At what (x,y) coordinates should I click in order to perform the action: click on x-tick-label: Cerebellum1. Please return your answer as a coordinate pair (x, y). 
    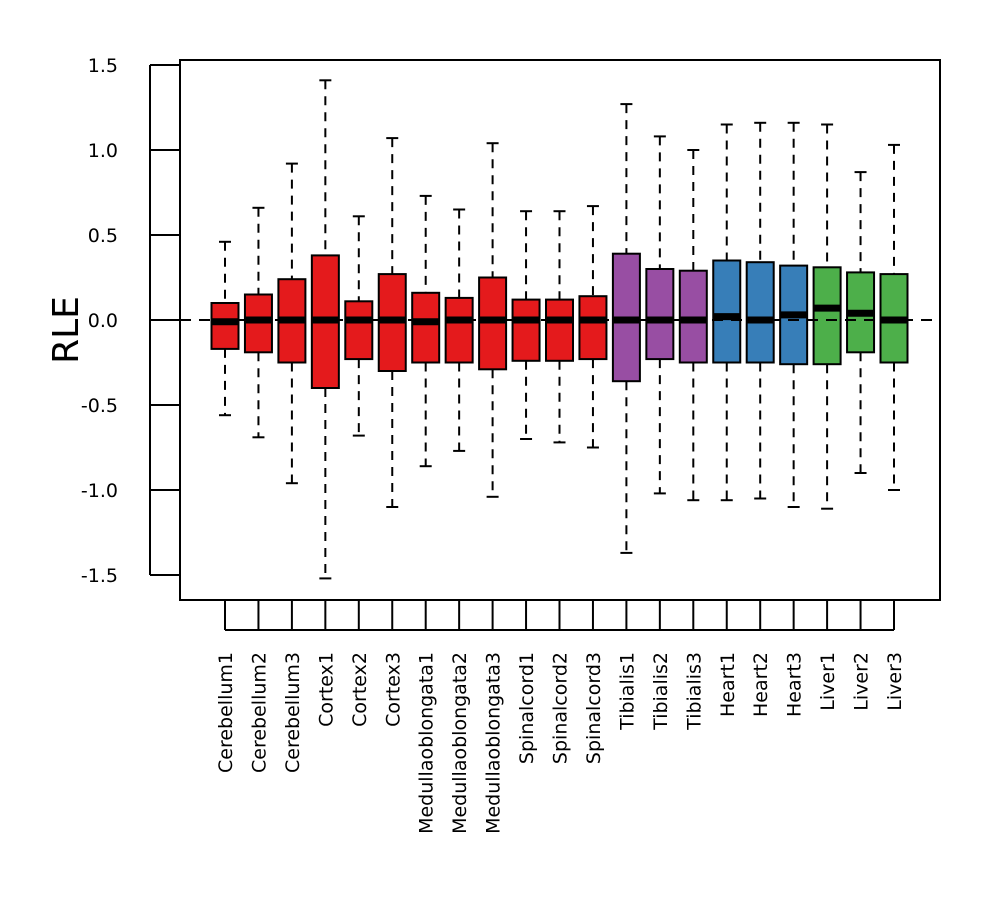
    Looking at the image, I should click on (226, 712).